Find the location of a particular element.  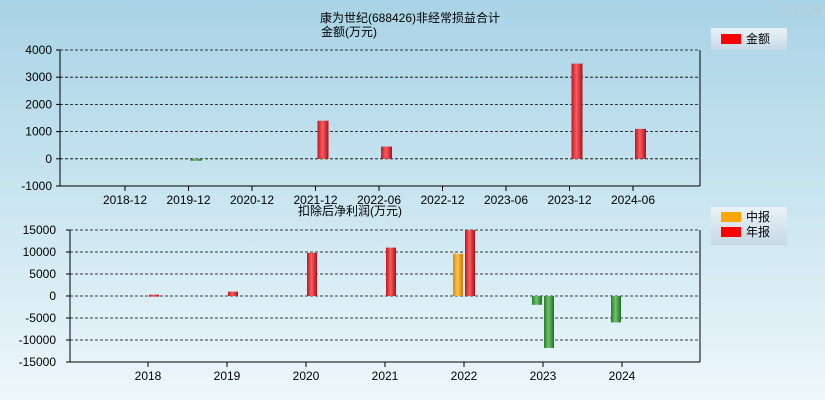

chart2-x-tick-label: 2024 is located at coordinates (622, 376).